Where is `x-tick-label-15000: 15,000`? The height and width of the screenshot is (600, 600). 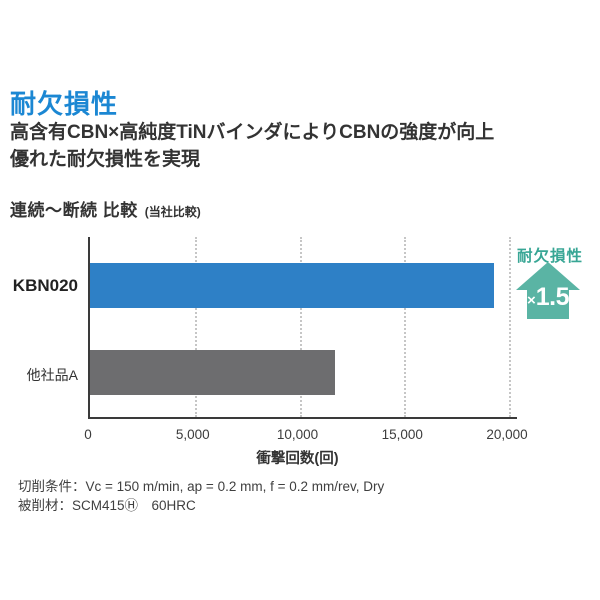 x-tick-label-15000: 15,000 is located at coordinates (402, 434).